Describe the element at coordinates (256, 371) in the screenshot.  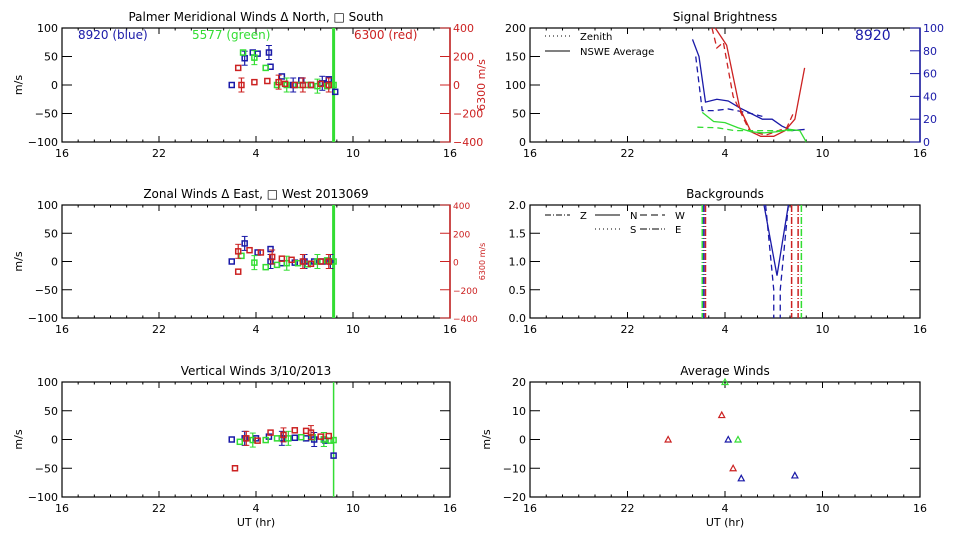
I see `chart-title: Vertical Winds 3/10/2013` at that location.